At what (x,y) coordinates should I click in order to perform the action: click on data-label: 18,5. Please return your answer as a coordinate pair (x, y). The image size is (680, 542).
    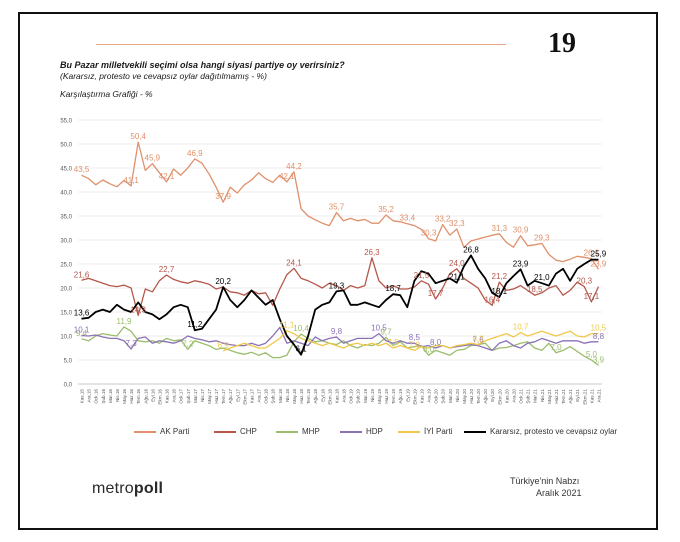
    Looking at the image, I should click on (535, 289).